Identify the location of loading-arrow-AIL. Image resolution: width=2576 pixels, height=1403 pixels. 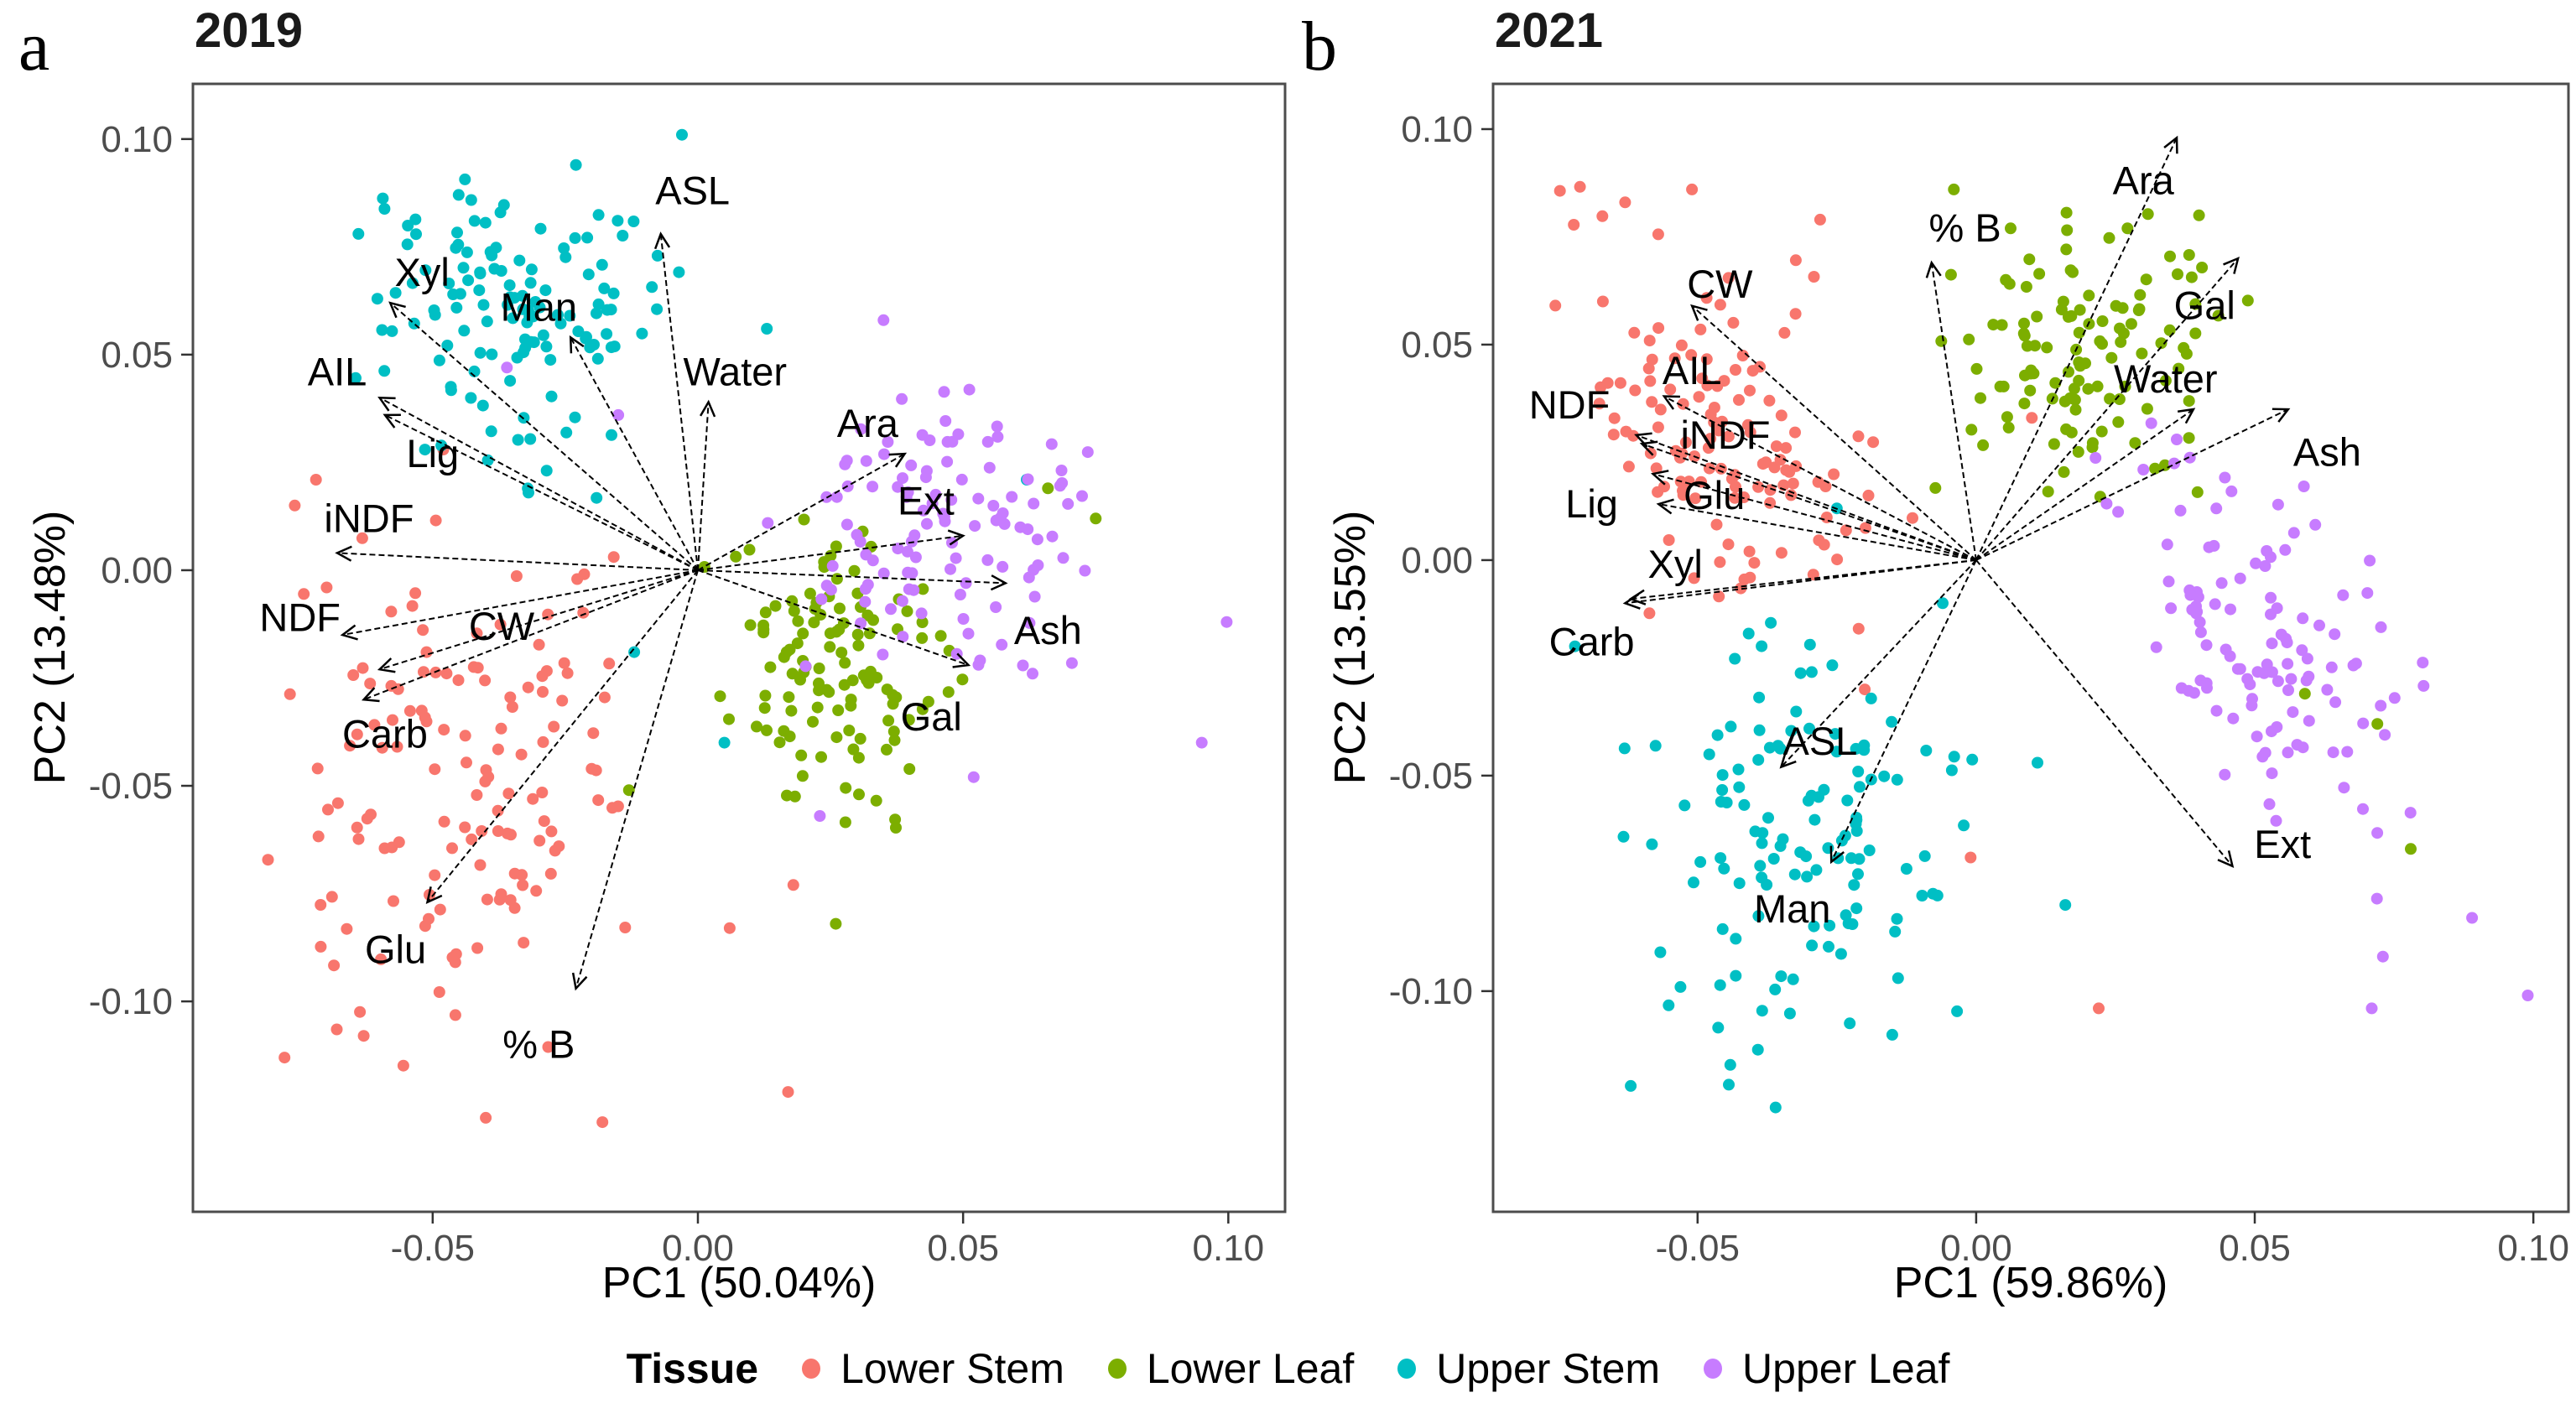
(538, 483).